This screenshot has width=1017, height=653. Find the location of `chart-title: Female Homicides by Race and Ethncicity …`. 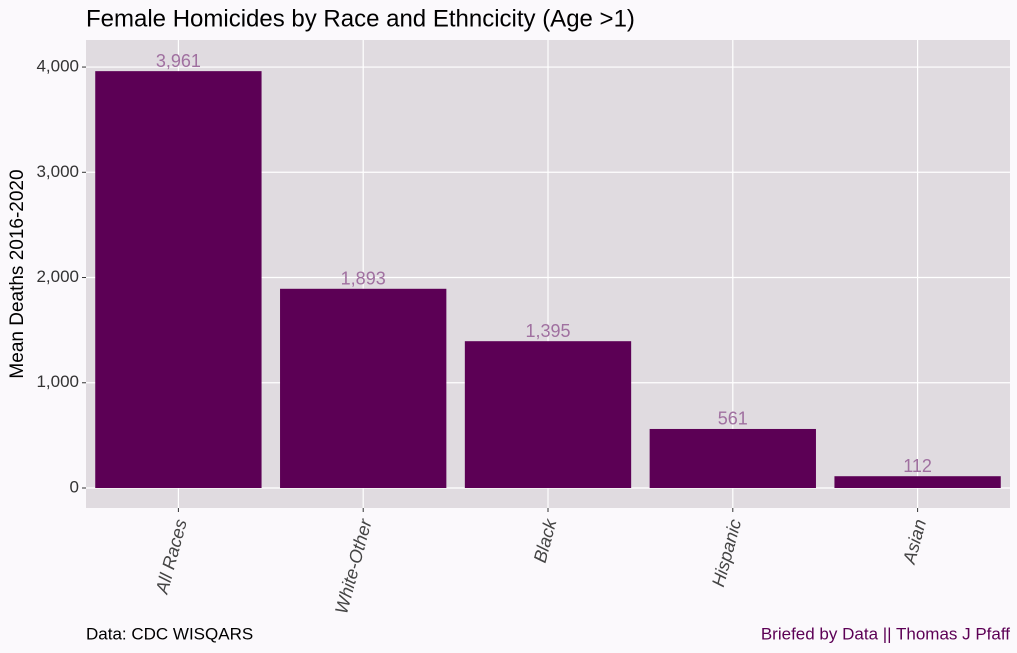

chart-title: Female Homicides by Race and Ethncicity … is located at coordinates (360, 18).